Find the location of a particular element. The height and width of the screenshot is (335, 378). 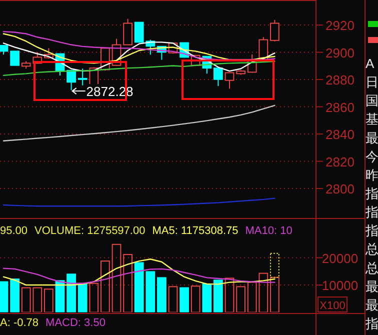

y-tick-label: 2920 is located at coordinates (340, 26).